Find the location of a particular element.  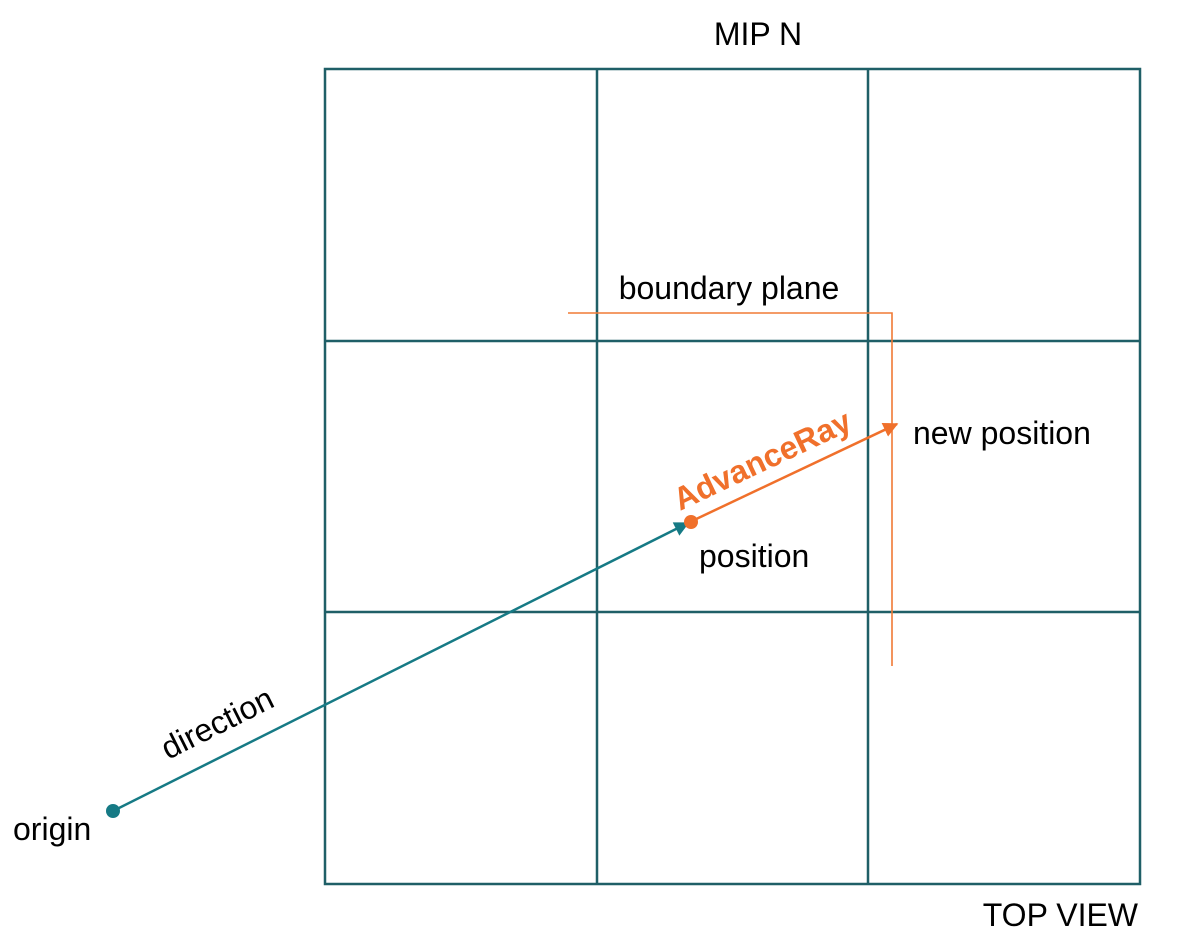

advance-ray-label: AdvanceRay is located at coordinates (762, 460).